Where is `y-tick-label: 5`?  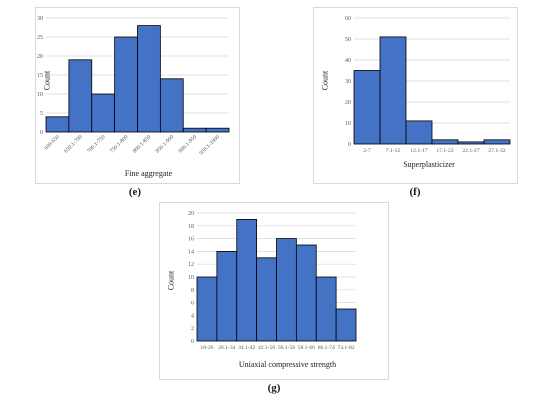
y-tick-label: 5 is located at coordinates (41, 114).